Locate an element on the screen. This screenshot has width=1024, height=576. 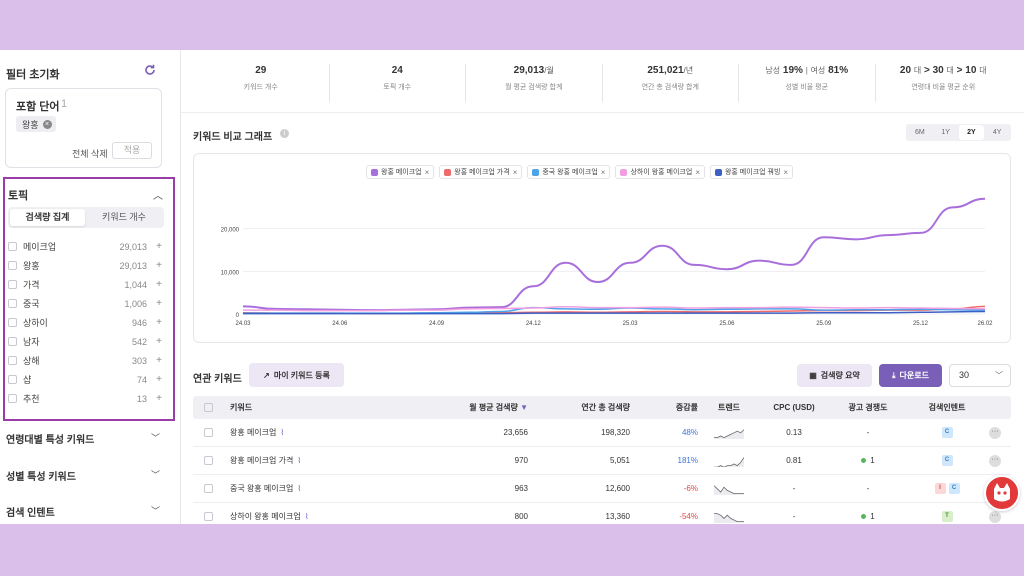
download-button: ⤓ 다운로드 is located at coordinates (910, 375).